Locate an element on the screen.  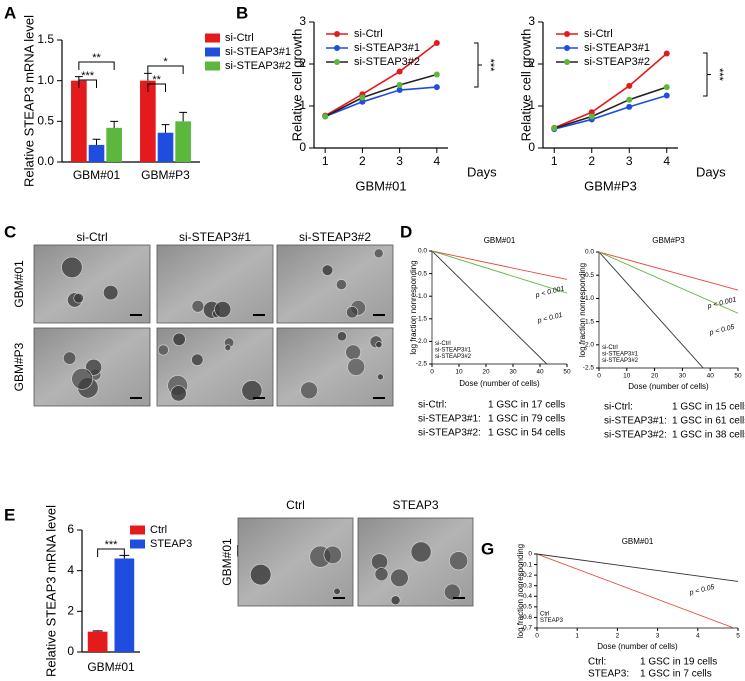
y-tick-label: -0.2 is located at coordinates (527, 575).